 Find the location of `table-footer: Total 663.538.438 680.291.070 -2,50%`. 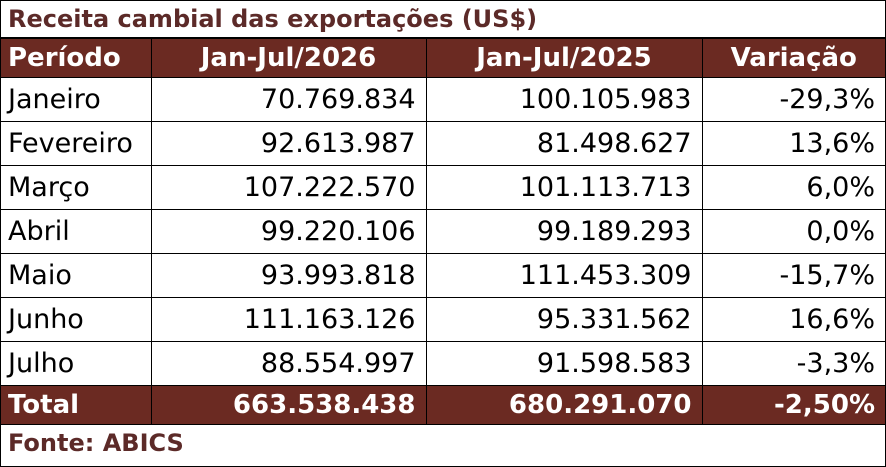

table-footer: Total 663.538.438 680.291.070 -2,50% is located at coordinates (443, 405).